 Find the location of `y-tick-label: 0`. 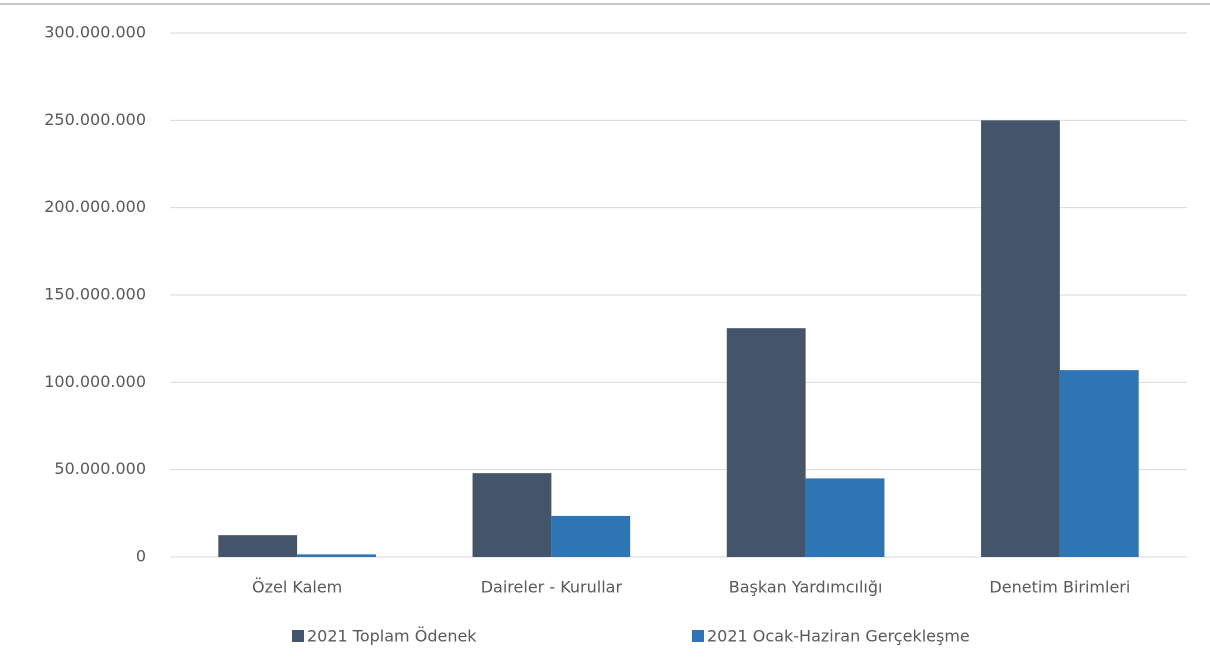

y-tick-label: 0 is located at coordinates (141, 556).